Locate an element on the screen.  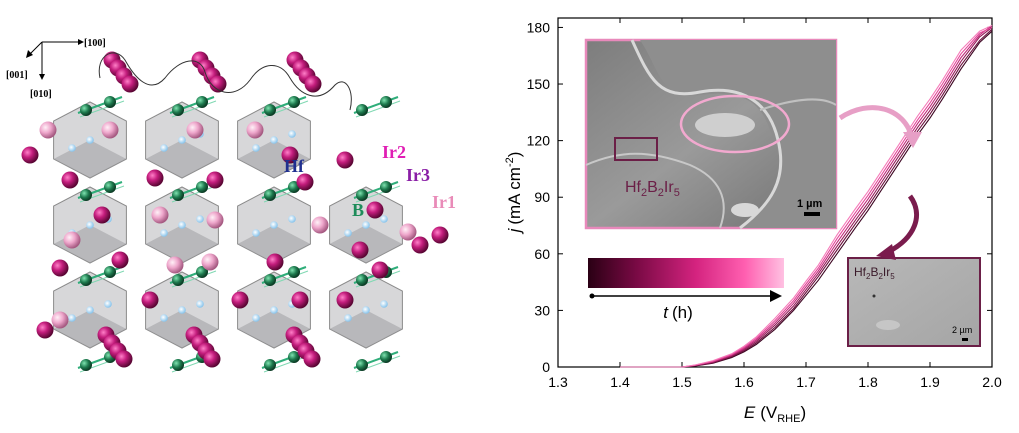
y-tick-label: 180 is located at coordinates (539, 27).